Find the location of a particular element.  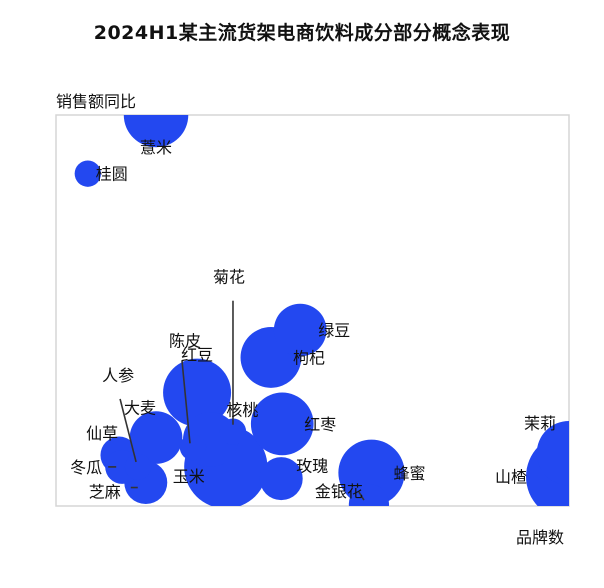

bubble-label-桂圆: 桂圆 is located at coordinates (112, 174).